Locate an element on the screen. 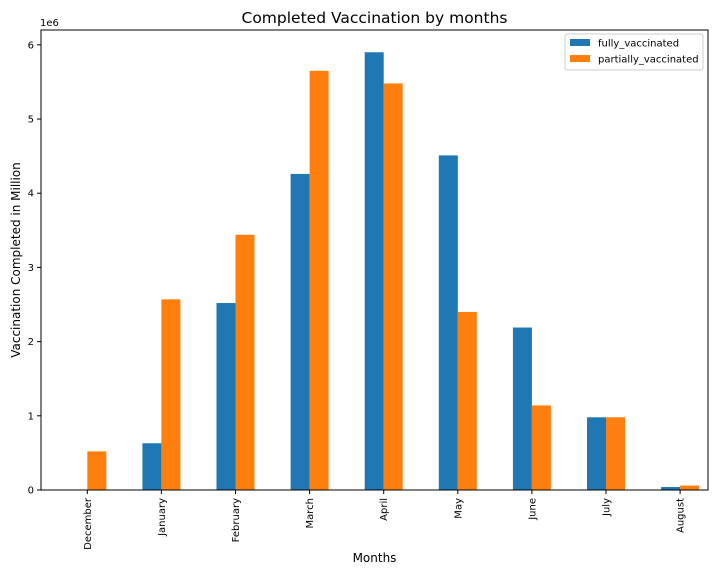 The height and width of the screenshot is (576, 720). x-tick-label: March is located at coordinates (310, 513).